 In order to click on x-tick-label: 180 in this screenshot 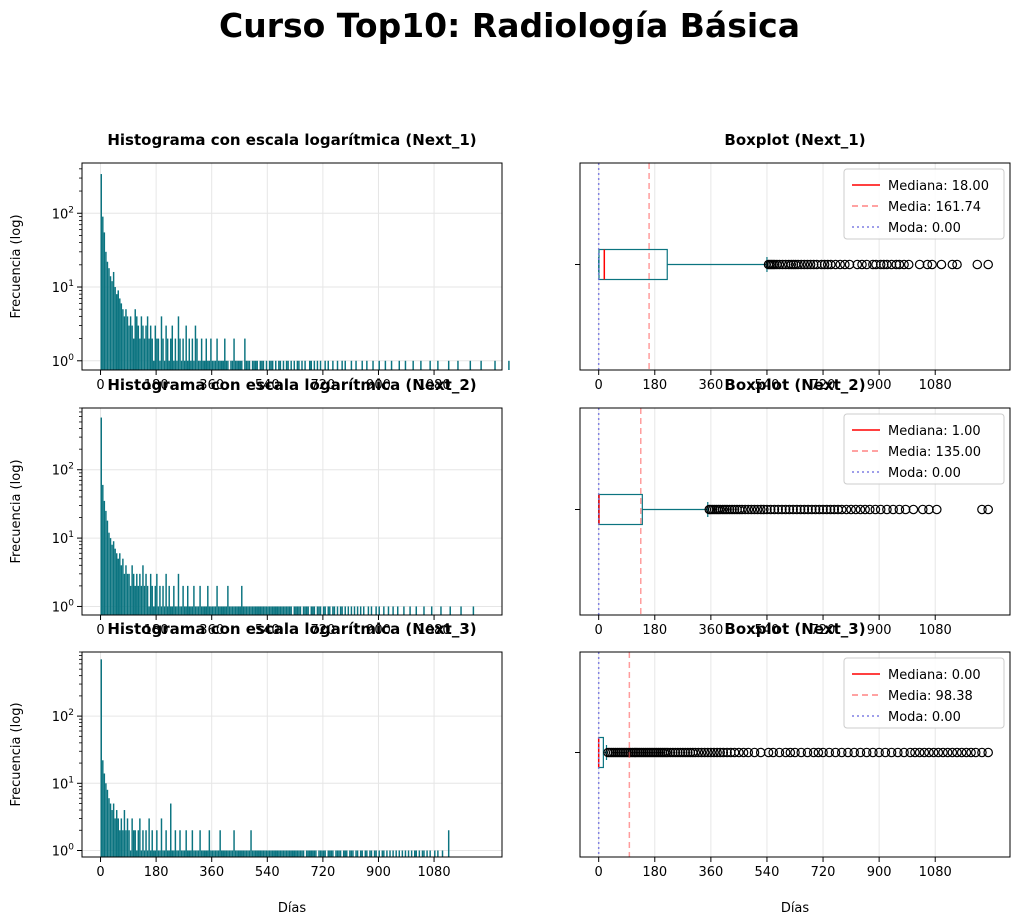, I will do `click(654, 385)`.